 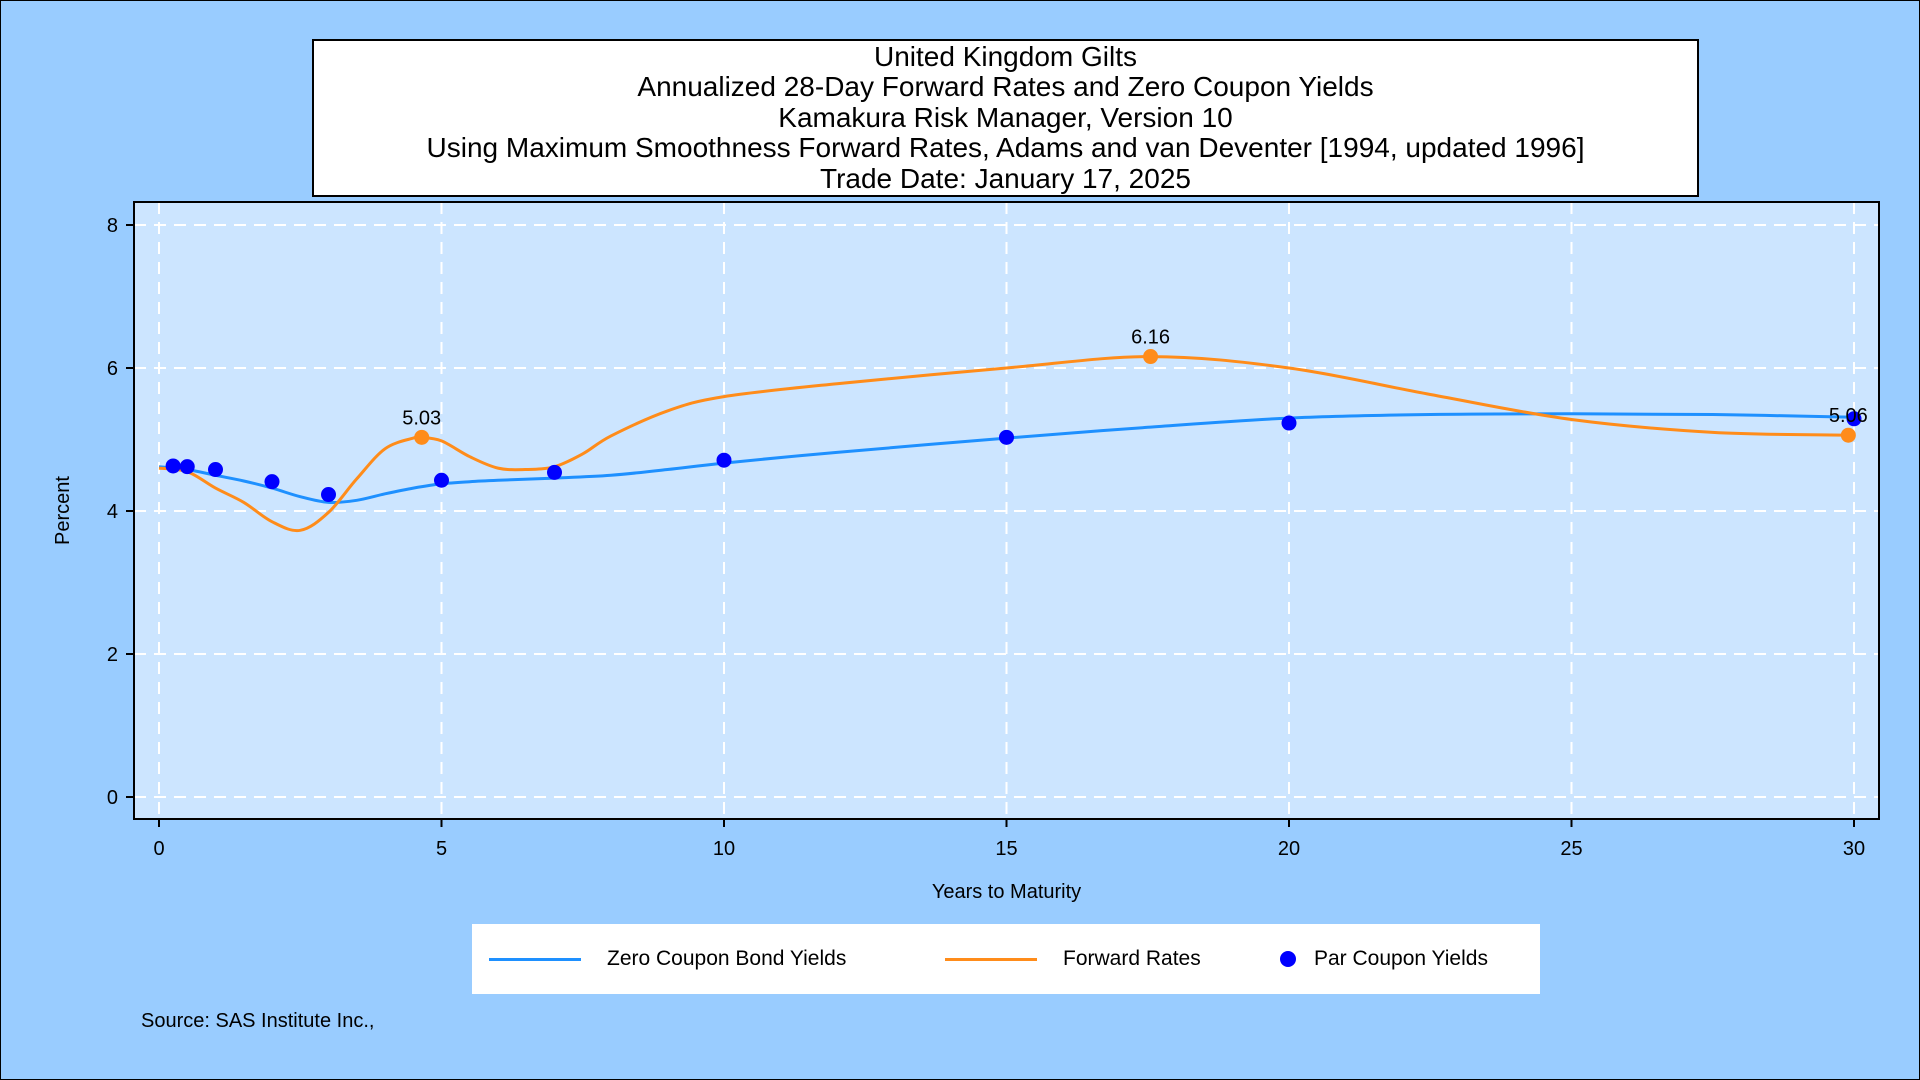 I want to click on y-tick-label-1: 2, so click(x=112, y=655).